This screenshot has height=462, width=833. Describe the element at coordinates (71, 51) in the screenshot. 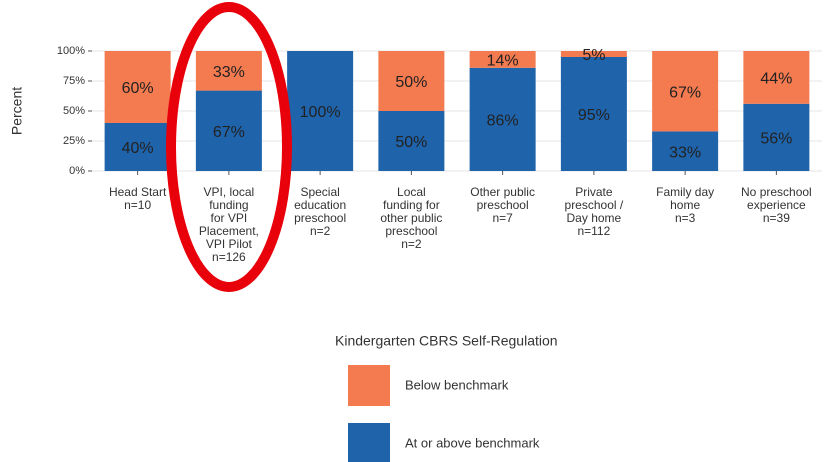

I see `y-tick-label: 100%` at that location.